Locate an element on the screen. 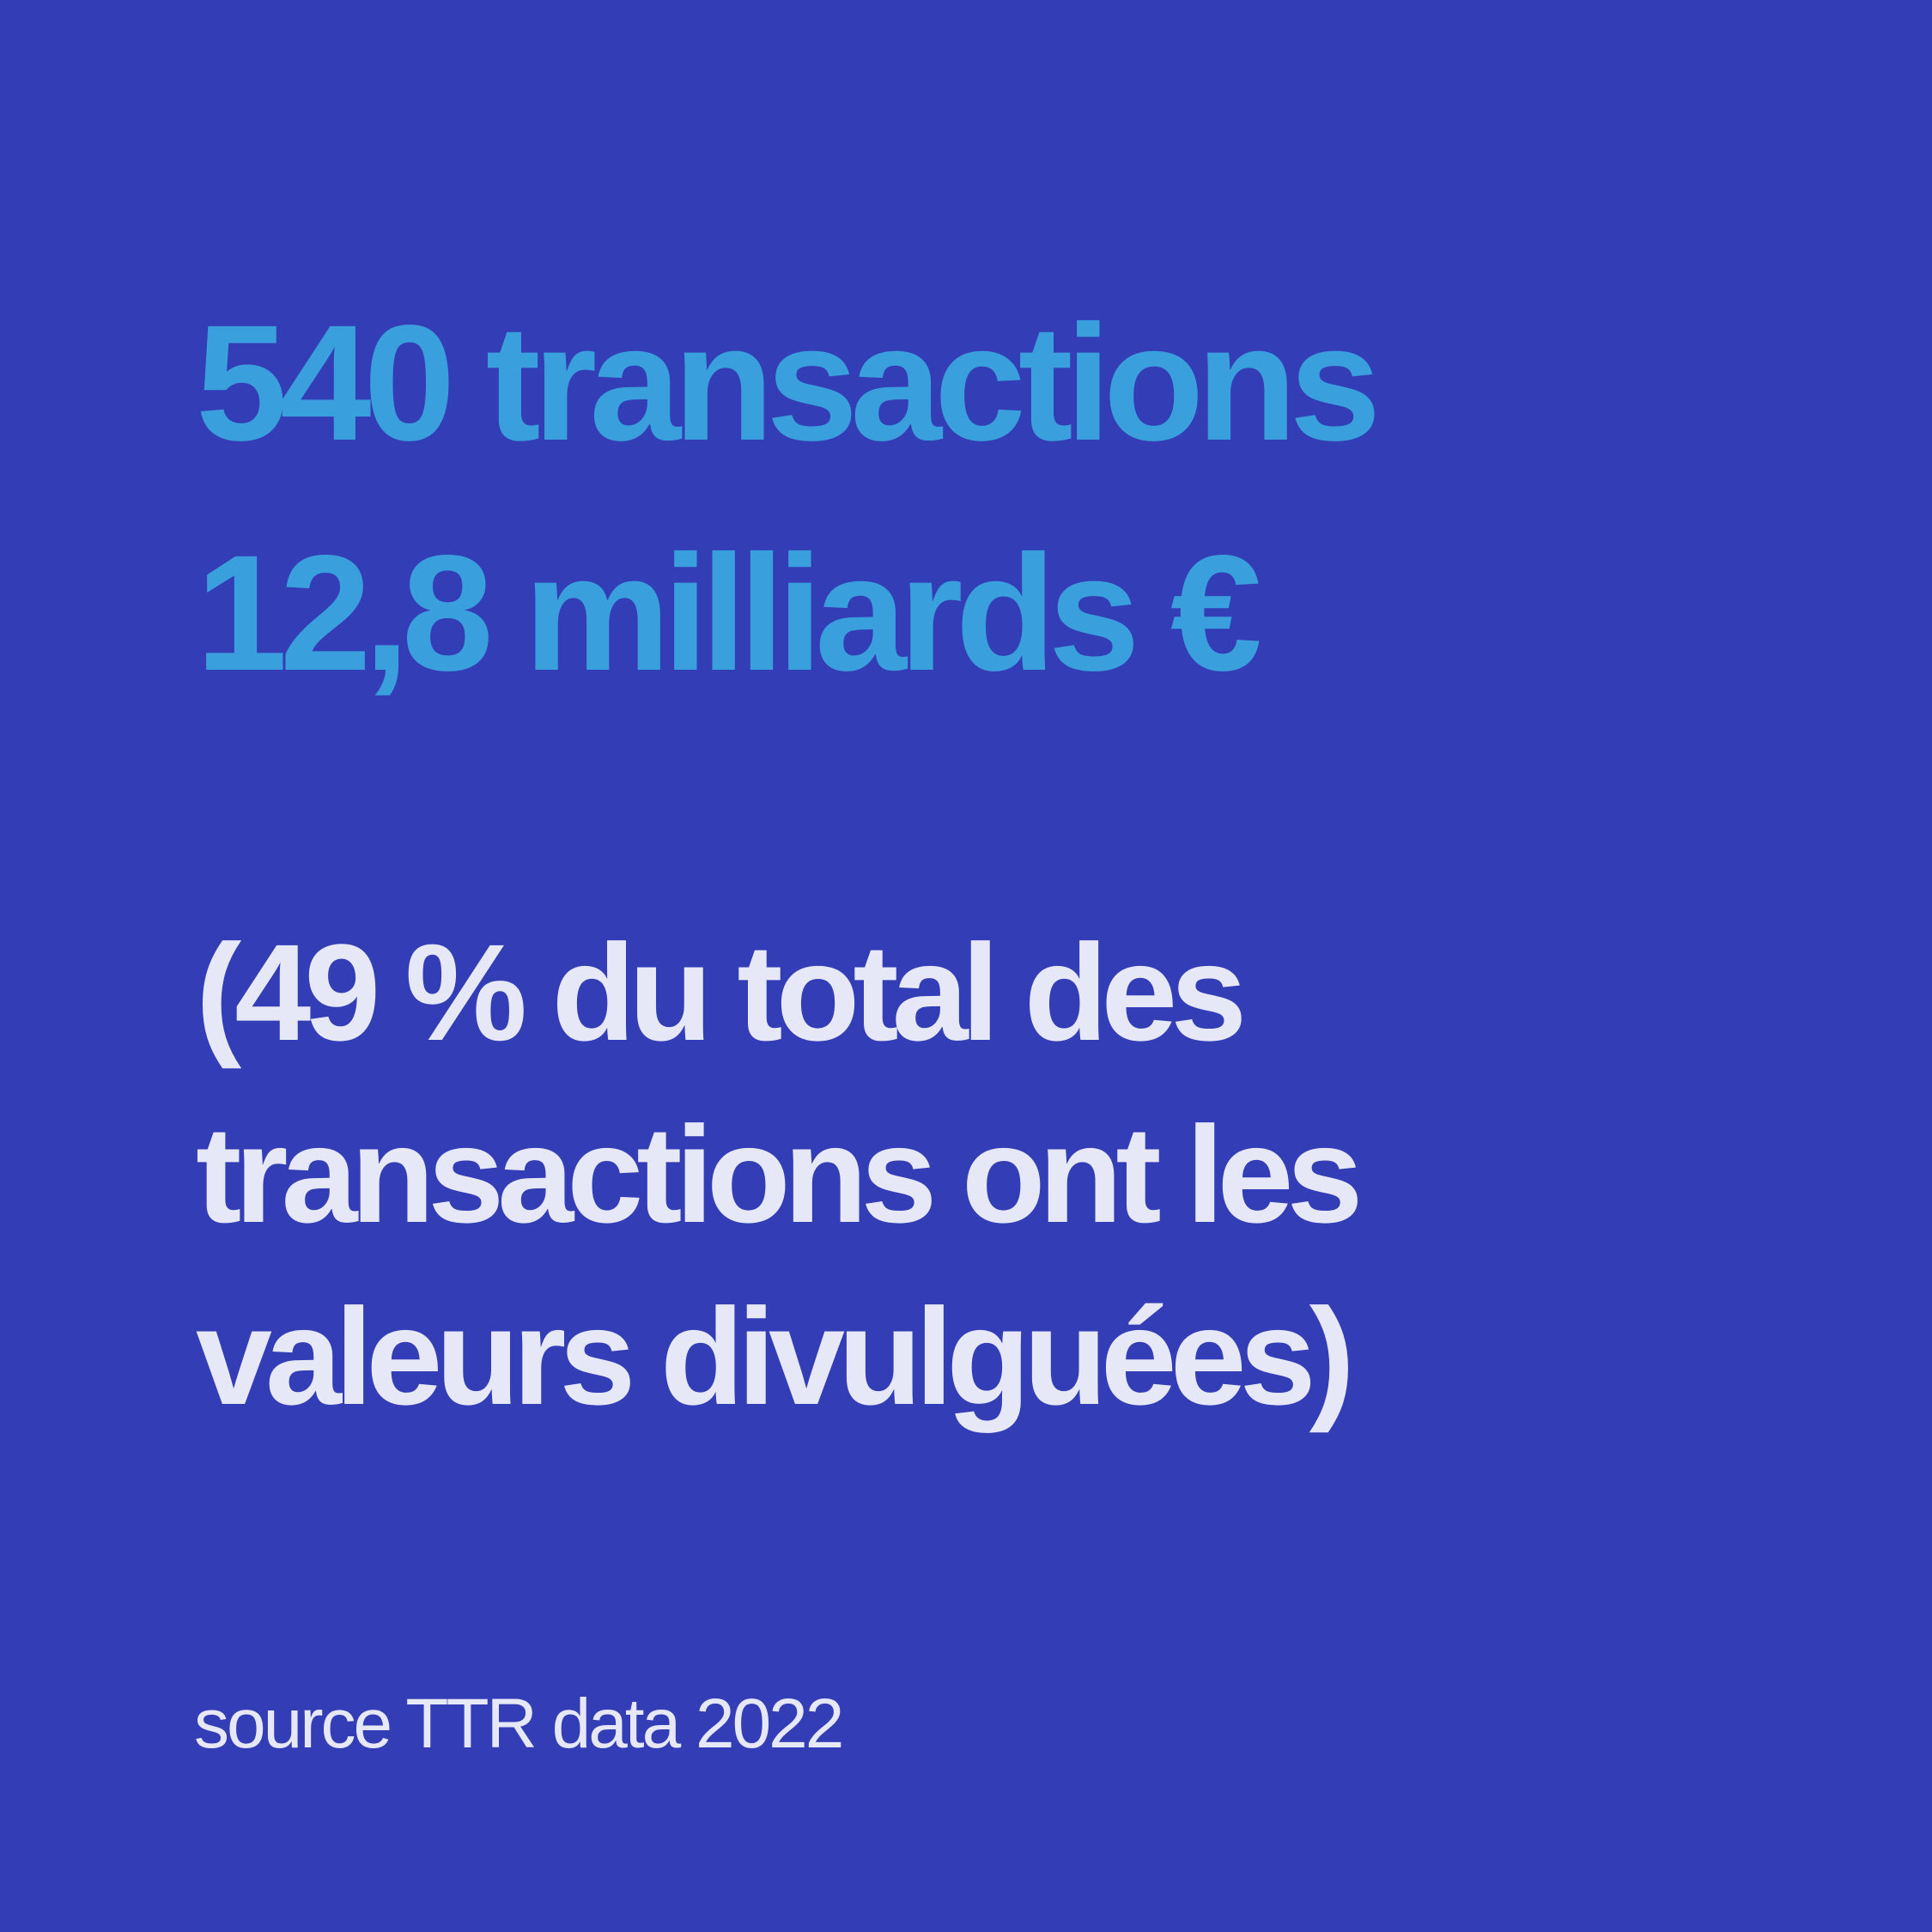  source-credit: source TTR data 2022 is located at coordinates (519, 1724).